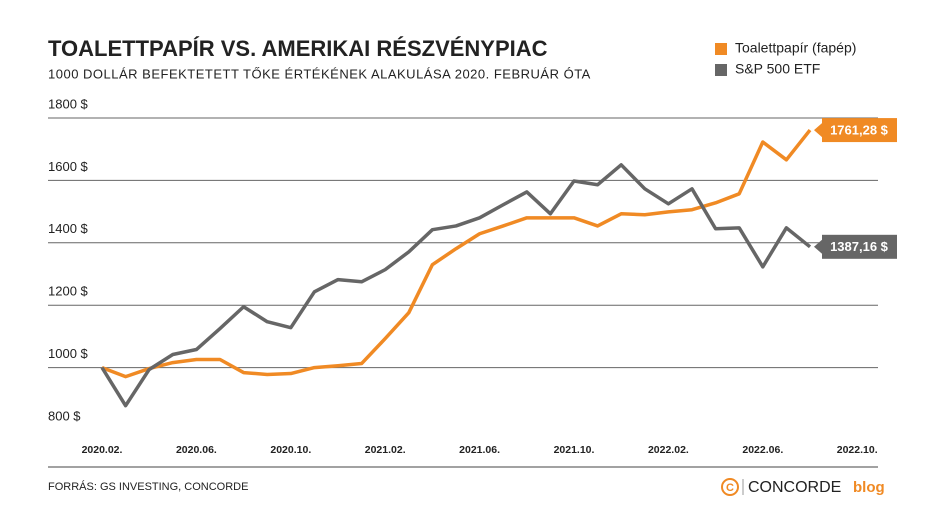  I want to click on value-label: 1387,16 $, so click(859, 246).